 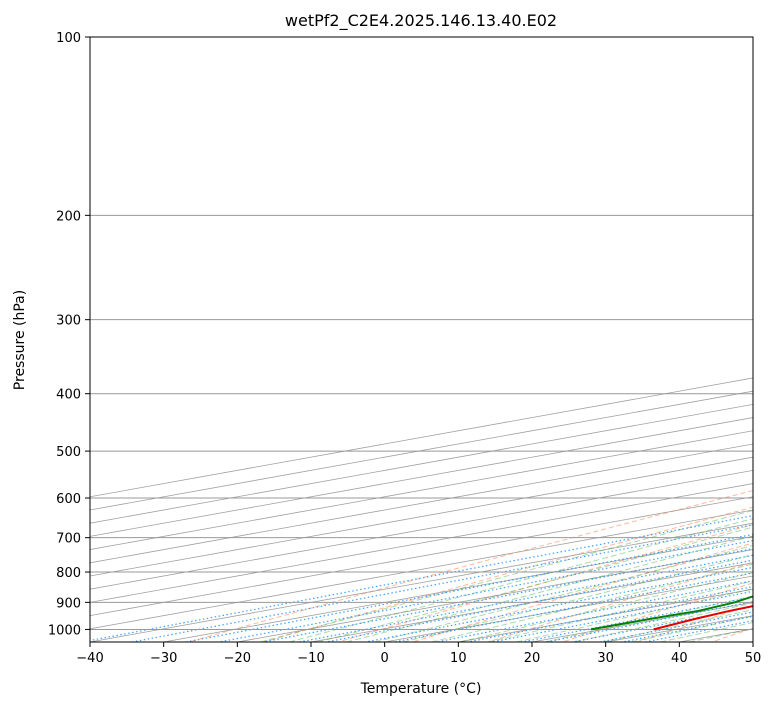 What do you see at coordinates (163, 658) in the screenshot?
I see `x-tick-label: −30` at bounding box center [163, 658].